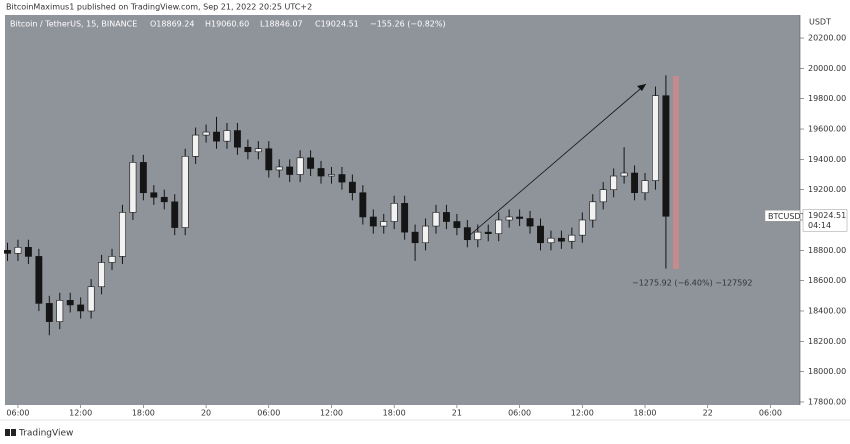 This screenshot has height=444, width=850. I want to click on footer-brand: TradingView, so click(45, 434).